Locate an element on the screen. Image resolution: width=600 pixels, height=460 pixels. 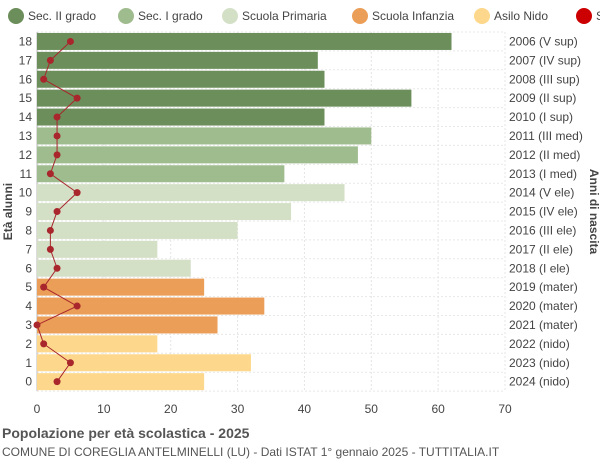
age-label: 4 is located at coordinates (28, 306).